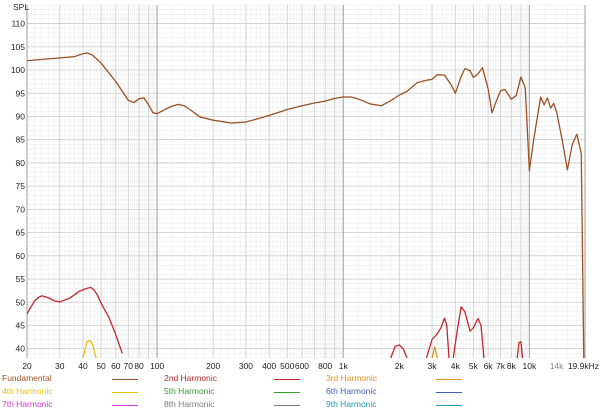  I want to click on series-line-4th-harmonic, so click(89, 348).